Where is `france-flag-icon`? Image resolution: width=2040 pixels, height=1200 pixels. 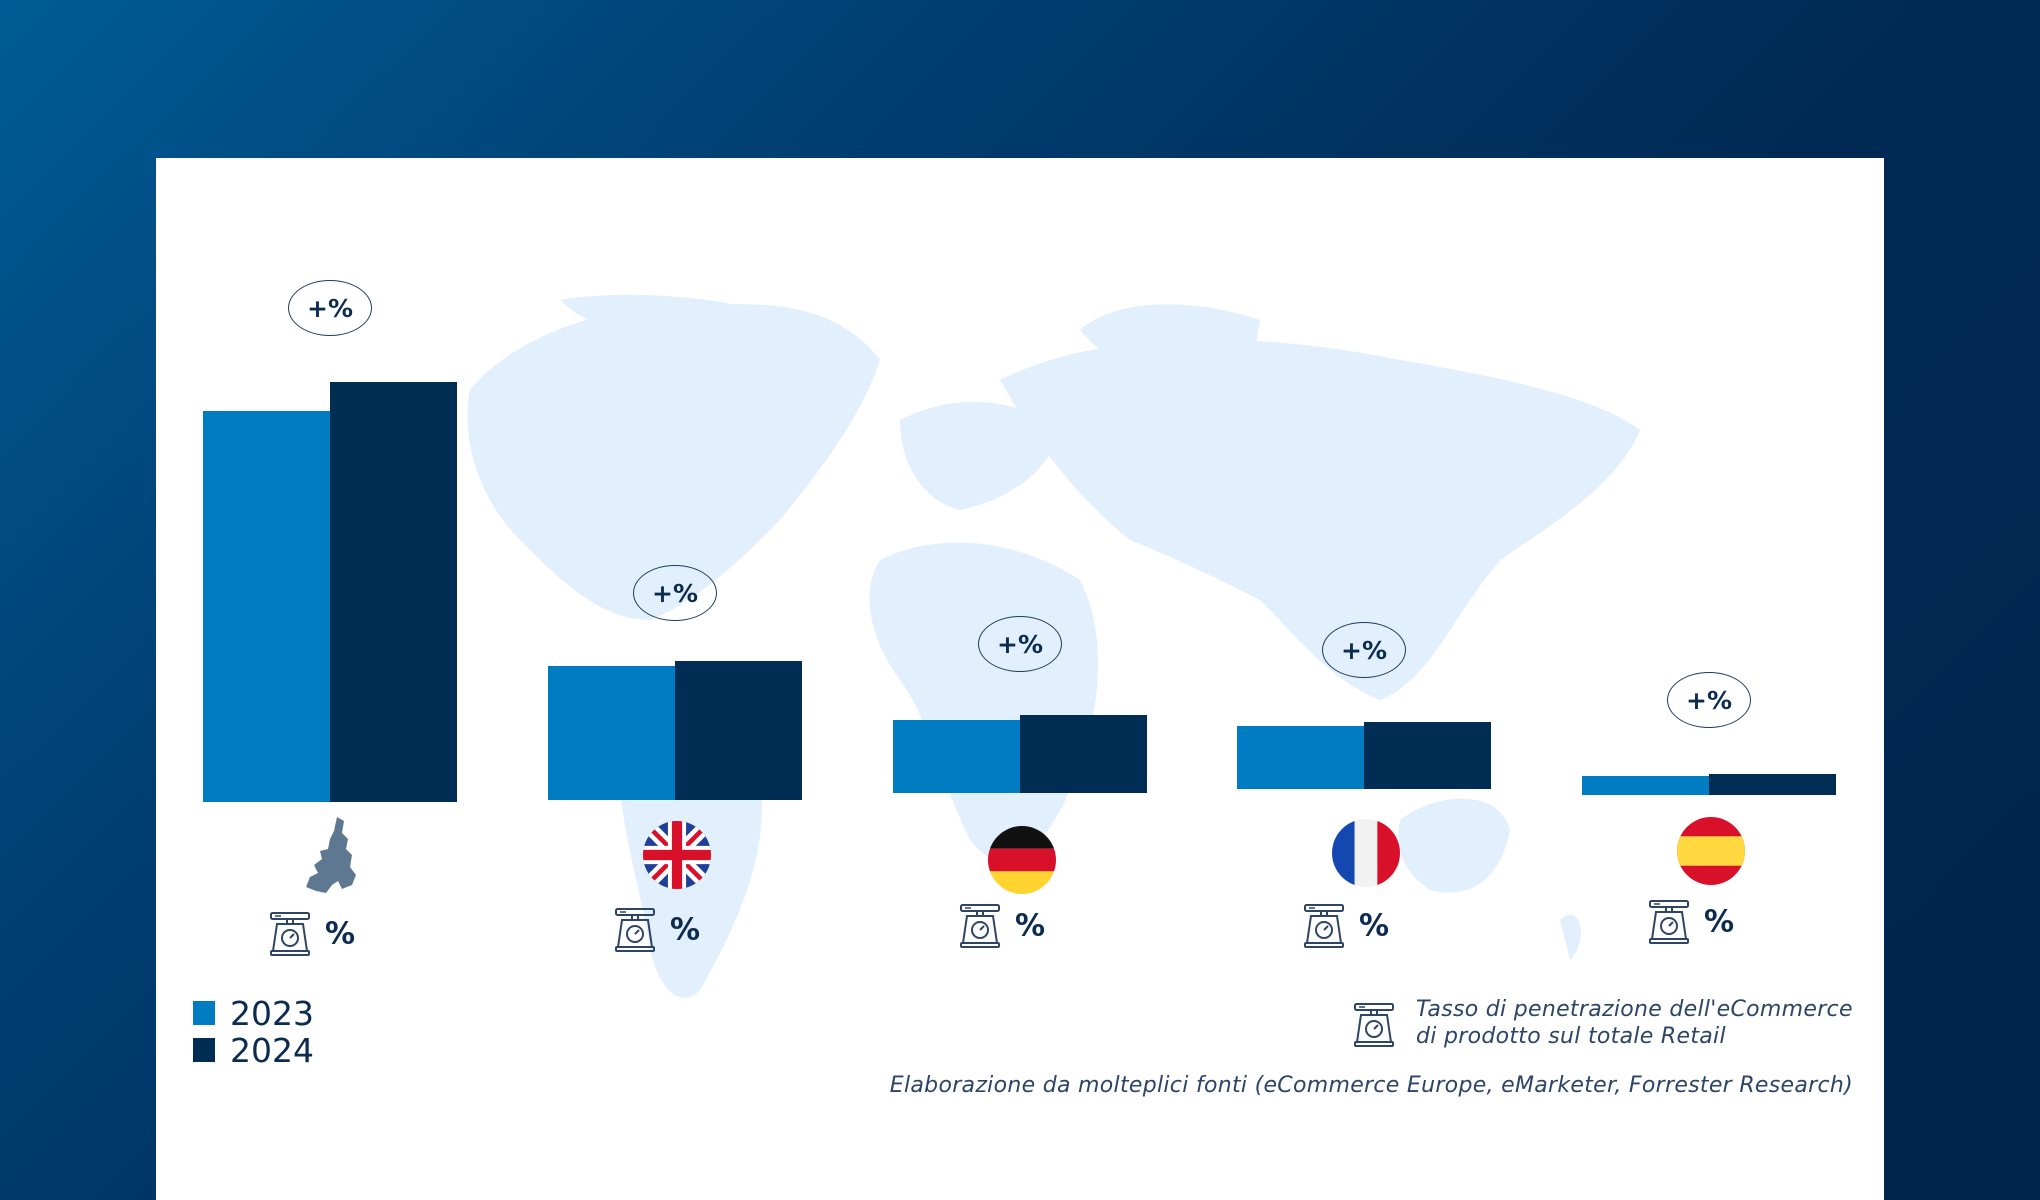 france-flag-icon is located at coordinates (1366, 853).